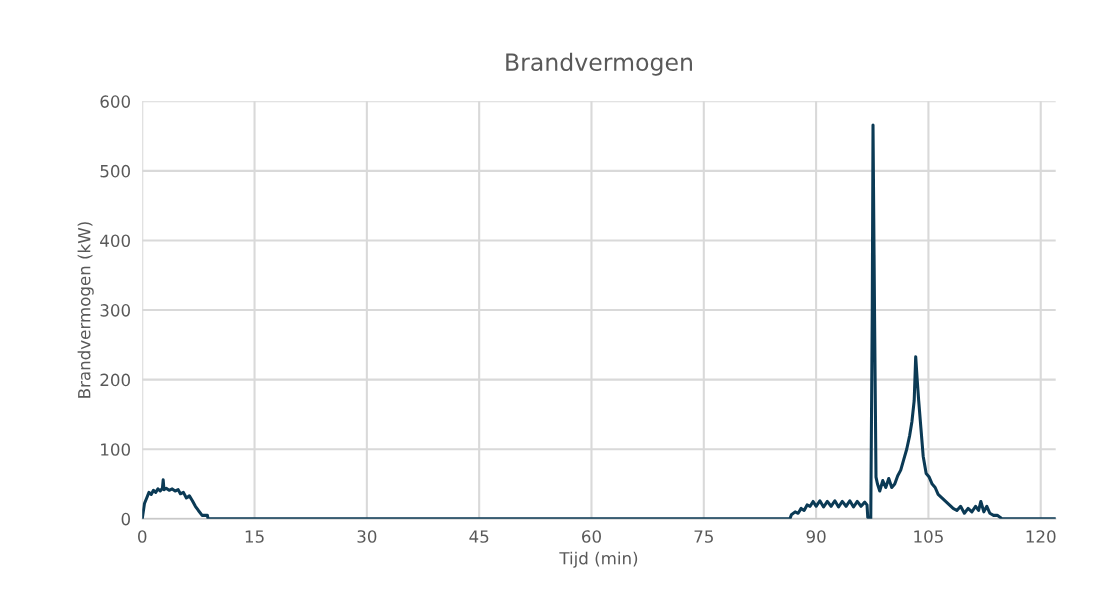  What do you see at coordinates (703, 536) in the screenshot?
I see `x-tick-label: 75` at bounding box center [703, 536].